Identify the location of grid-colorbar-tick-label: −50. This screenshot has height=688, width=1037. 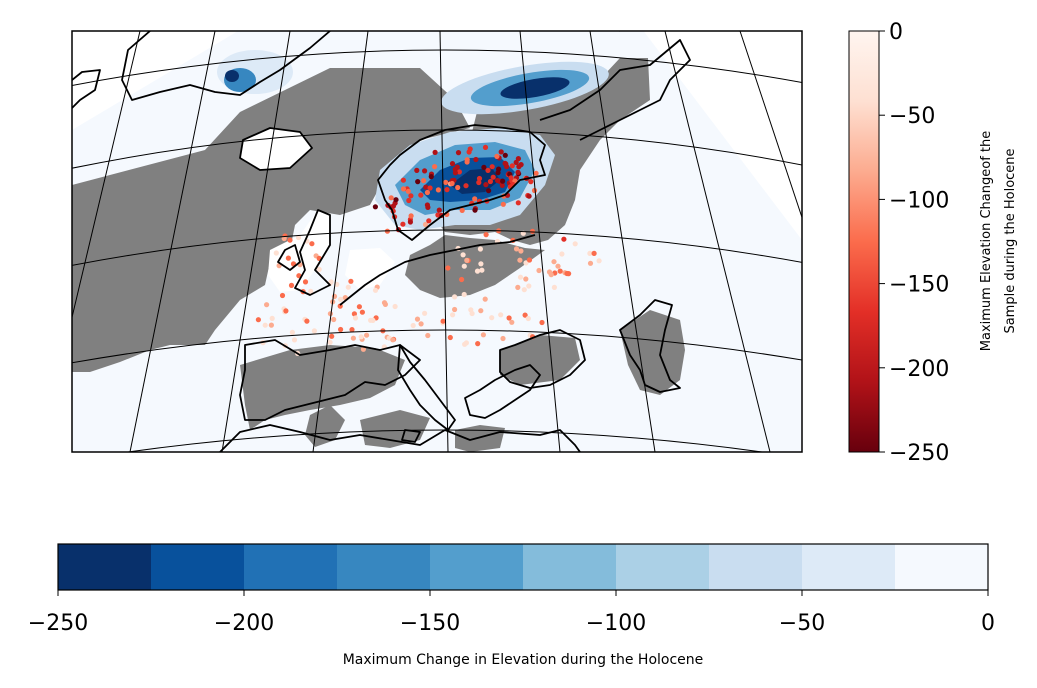
(802, 623).